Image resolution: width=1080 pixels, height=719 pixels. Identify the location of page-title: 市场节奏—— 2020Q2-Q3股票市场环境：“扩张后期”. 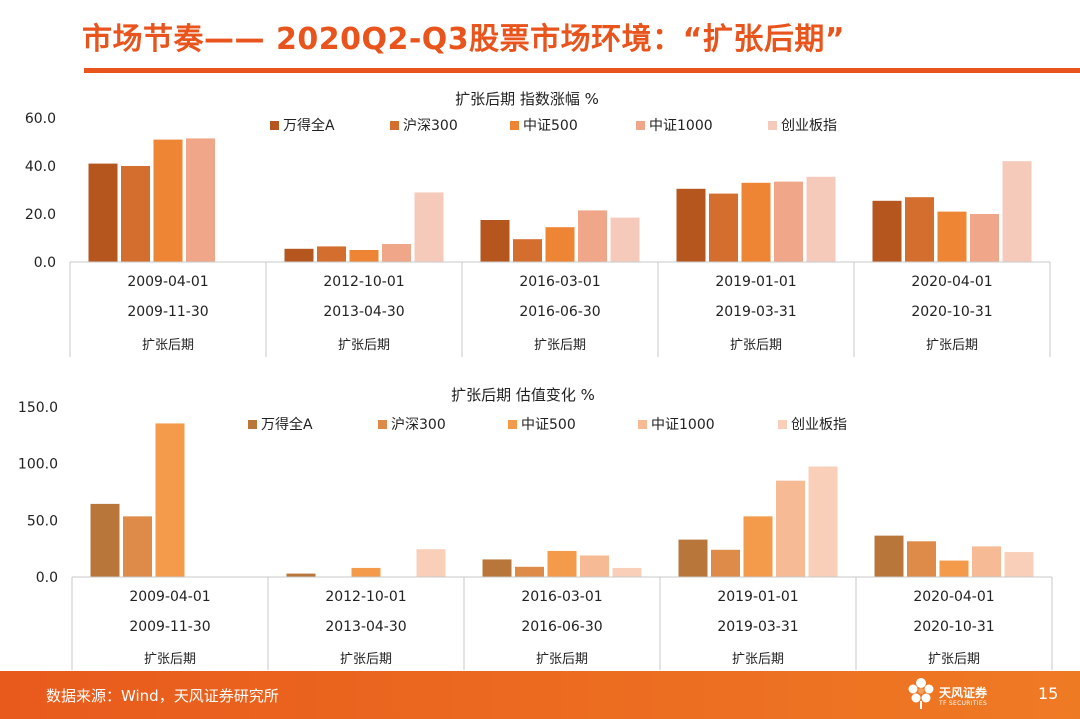
(464, 39).